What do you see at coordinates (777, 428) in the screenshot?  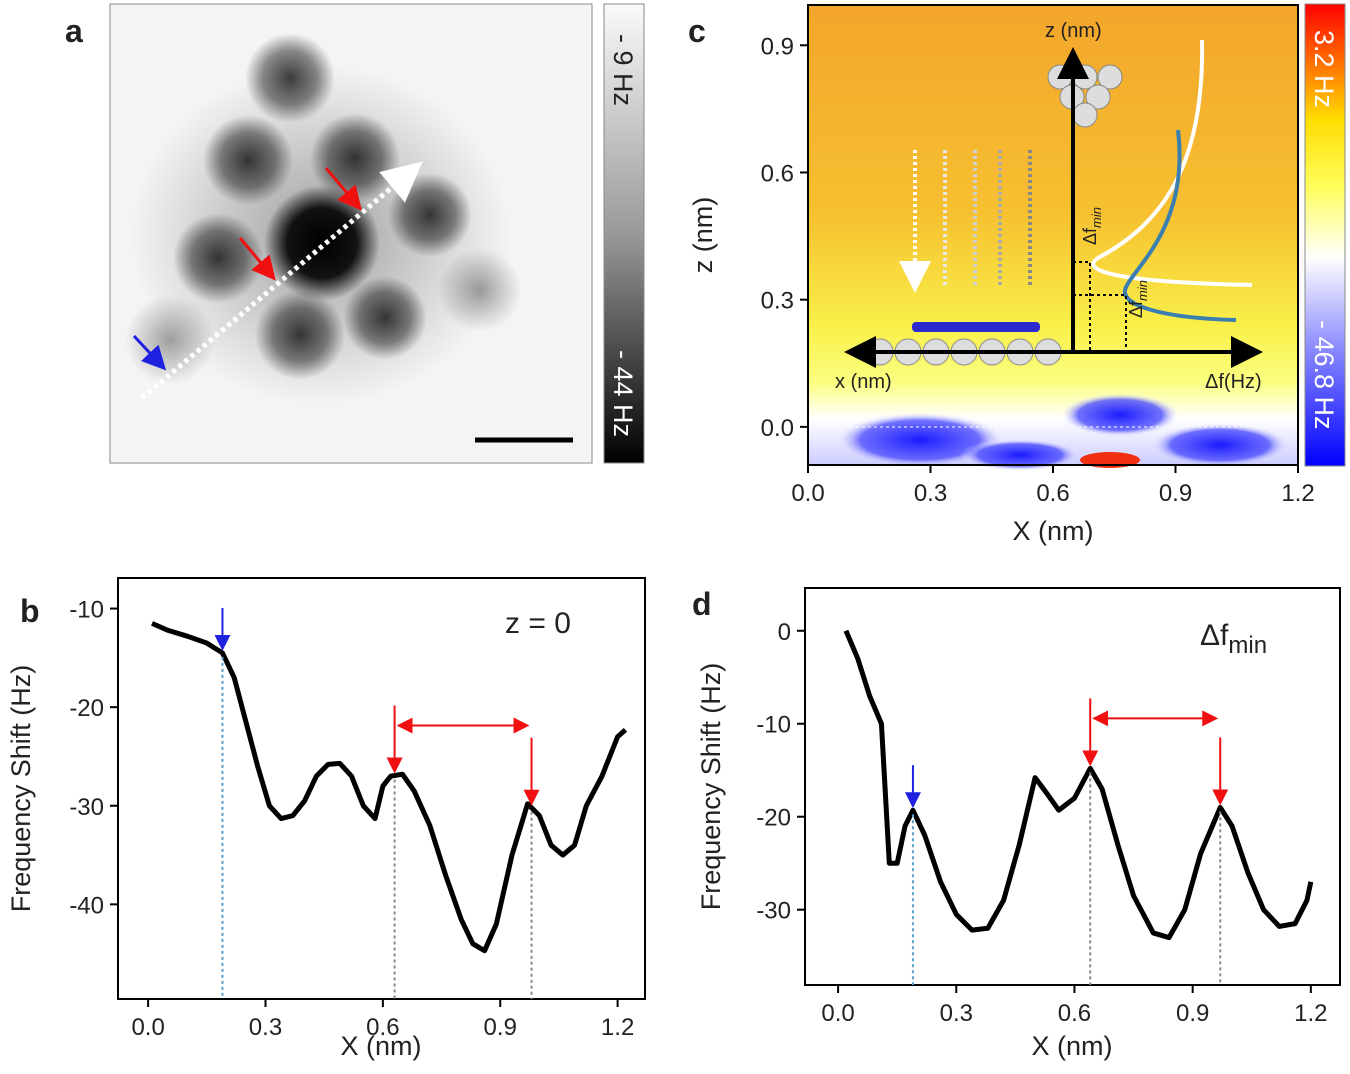 I see `y-tick-label: 0.0` at bounding box center [777, 428].